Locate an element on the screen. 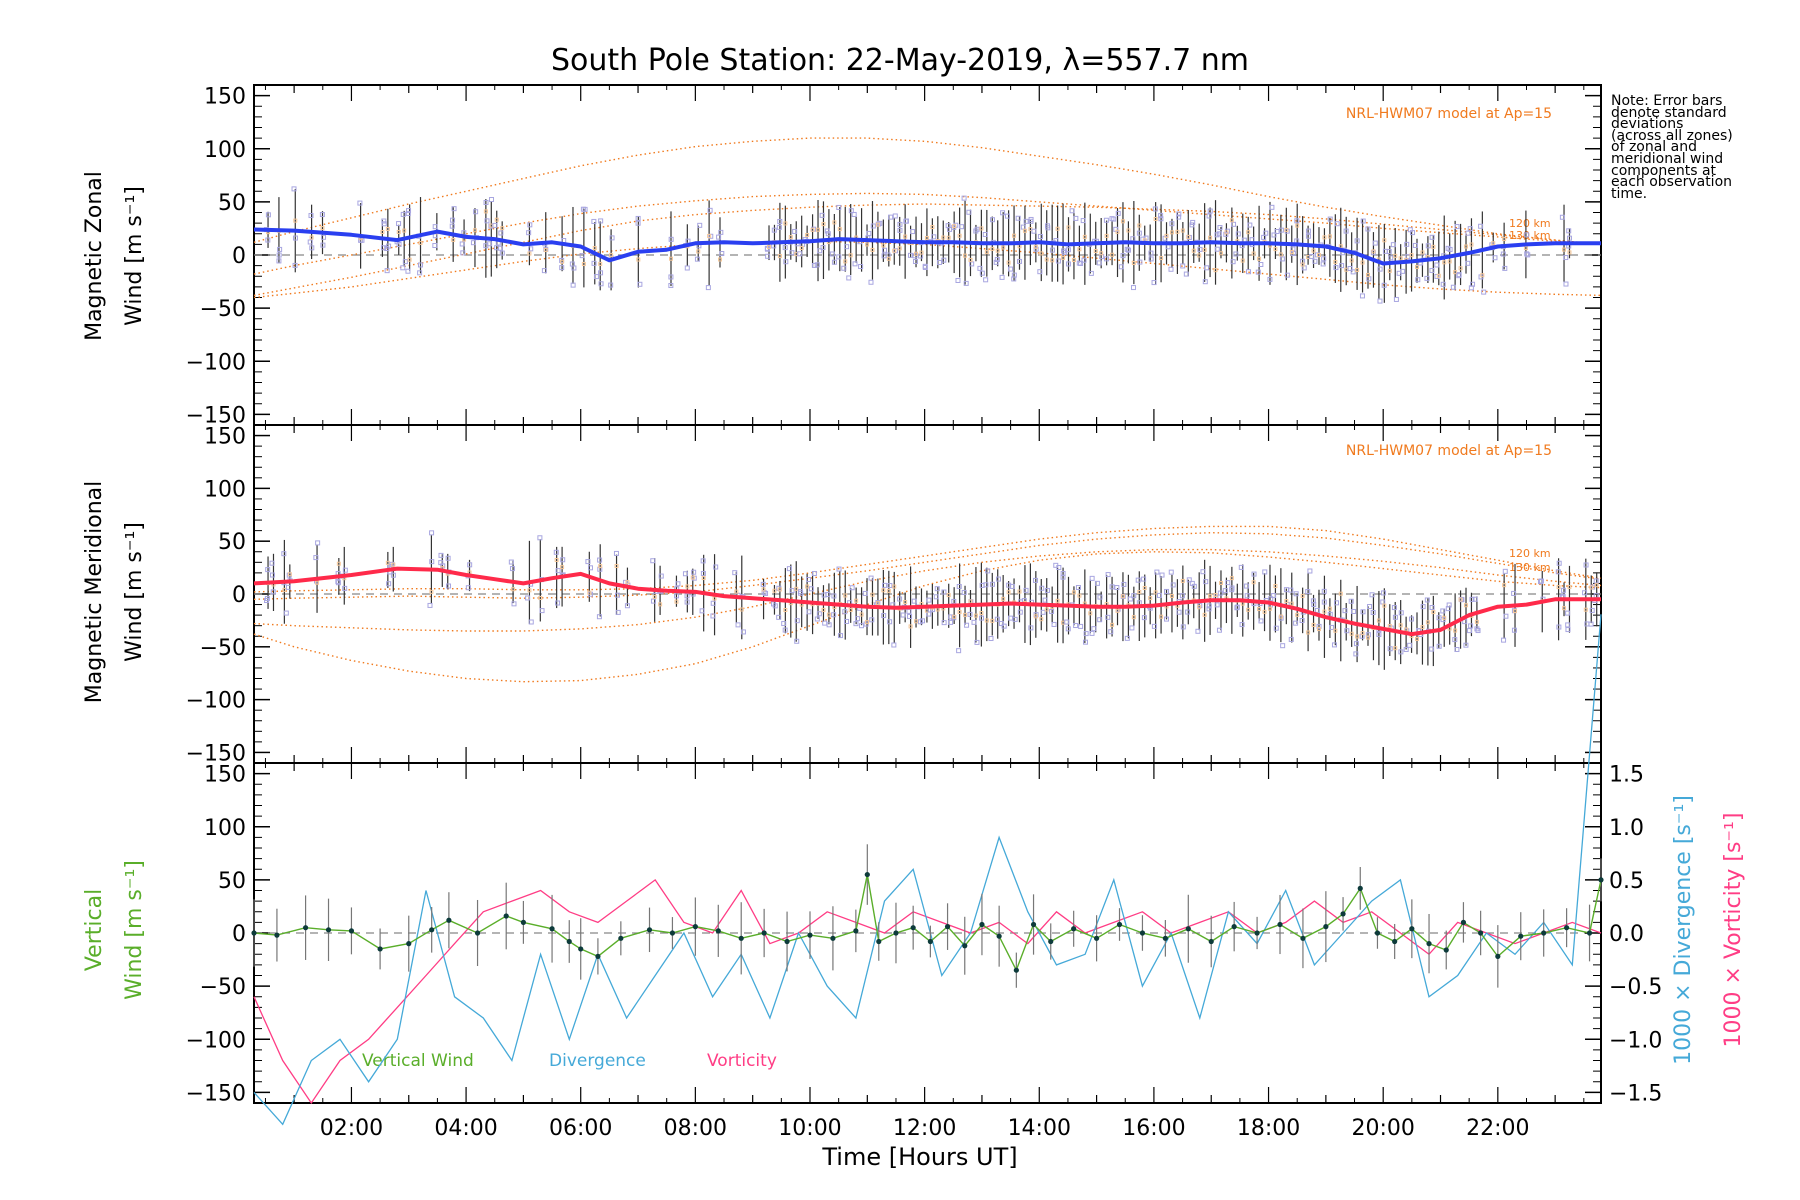 This screenshot has width=1800, height=1200. y2-tick-label: −1.5 is located at coordinates (1635, 1093).